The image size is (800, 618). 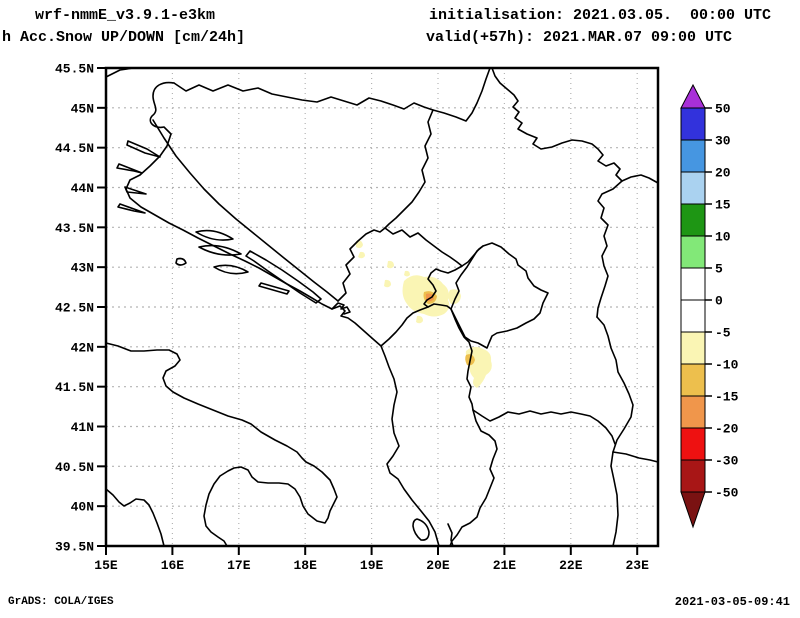 I want to click on colorbar-bottom-arrow, so click(x=693, y=510).